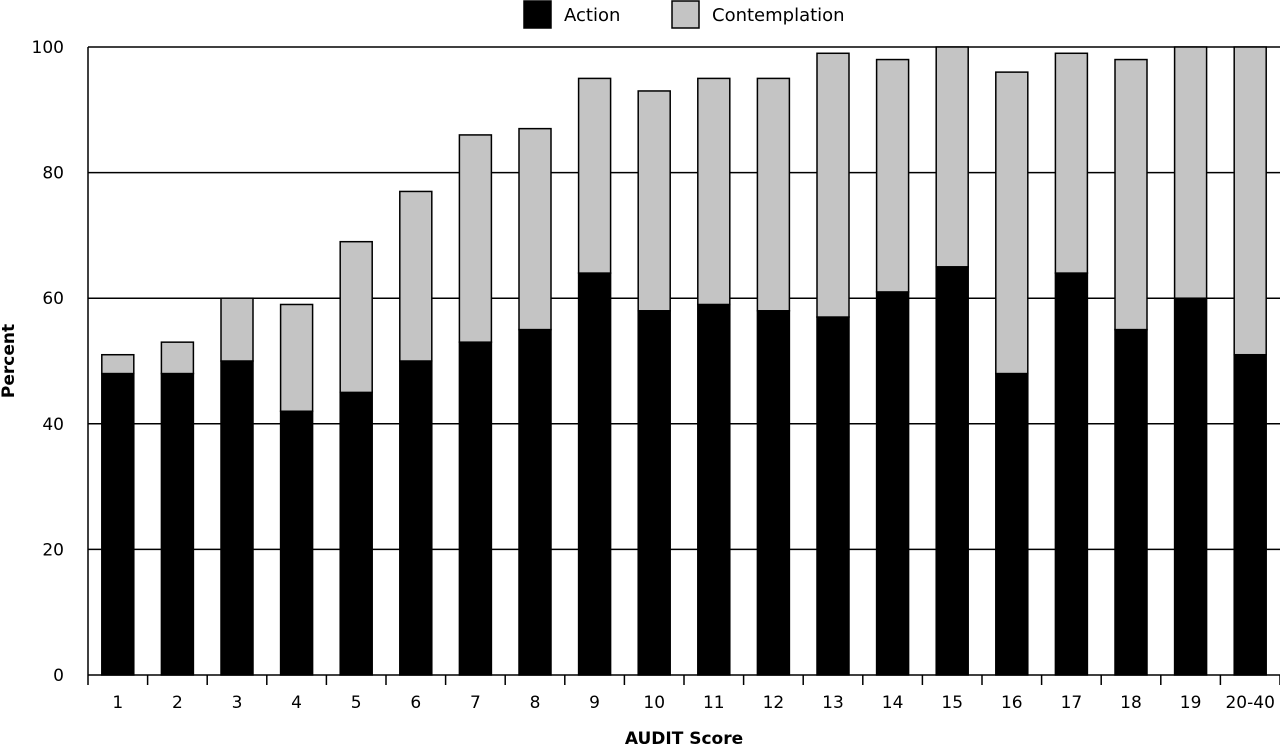  What do you see at coordinates (9, 361) in the screenshot?
I see `y-axis-title: Percent` at bounding box center [9, 361].